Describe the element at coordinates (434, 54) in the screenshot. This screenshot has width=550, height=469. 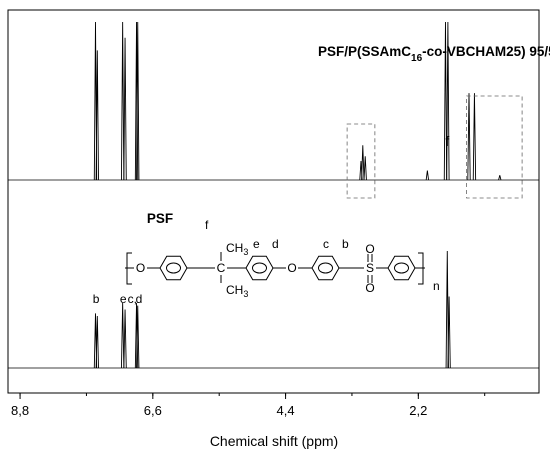
I see `top-panel-title: PSF/P(SSAmC16-co-VBCHAM25) 95/5` at that location.